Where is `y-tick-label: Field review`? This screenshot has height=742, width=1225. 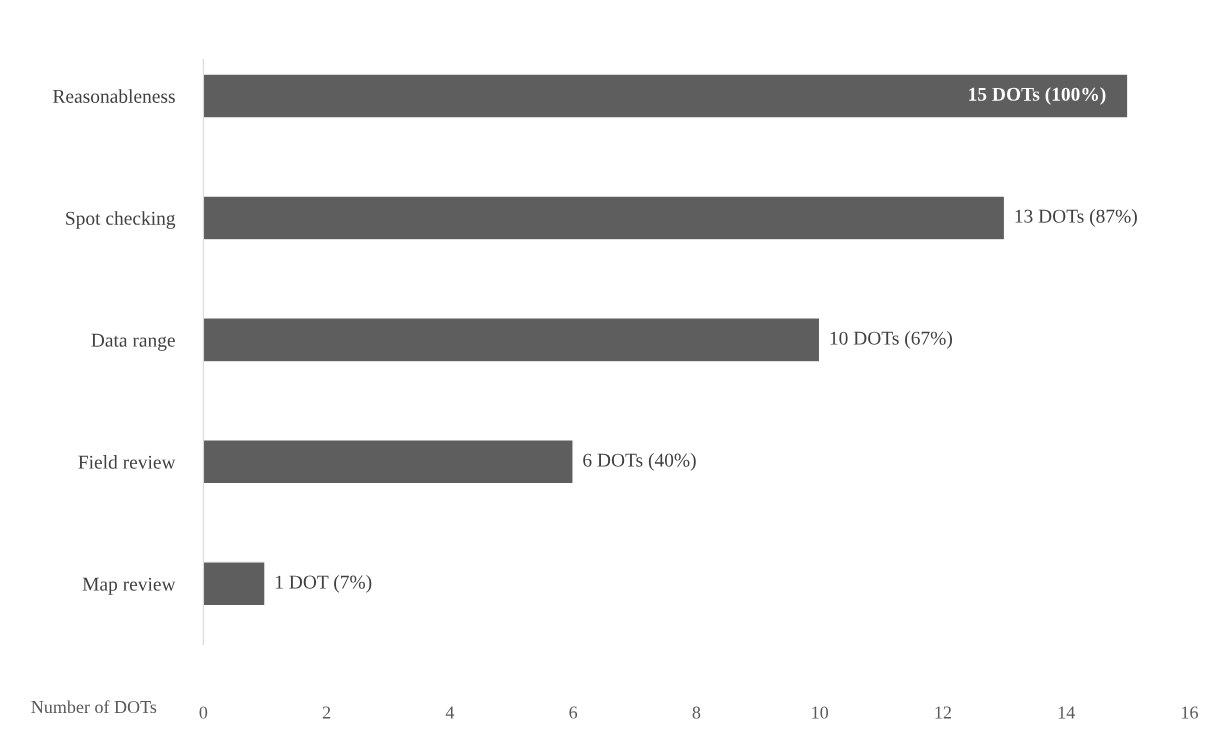
y-tick-label: Field review is located at coordinates (127, 462).